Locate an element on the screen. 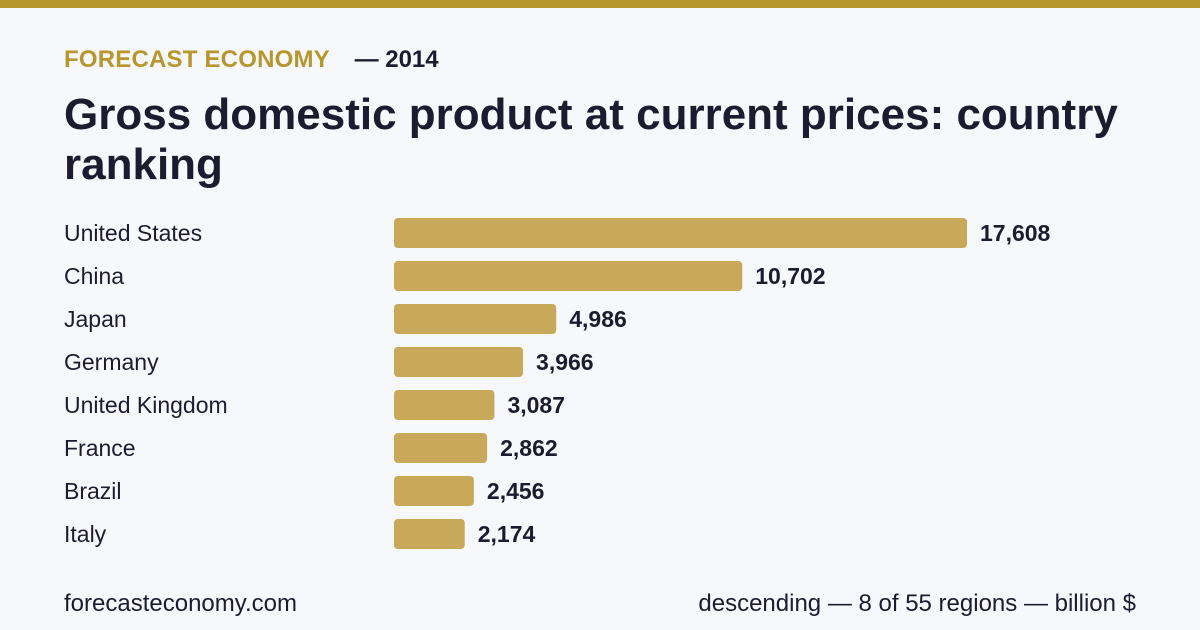 The height and width of the screenshot is (630, 1200). brand-label: FORECAST ECONOMY is located at coordinates (197, 59).